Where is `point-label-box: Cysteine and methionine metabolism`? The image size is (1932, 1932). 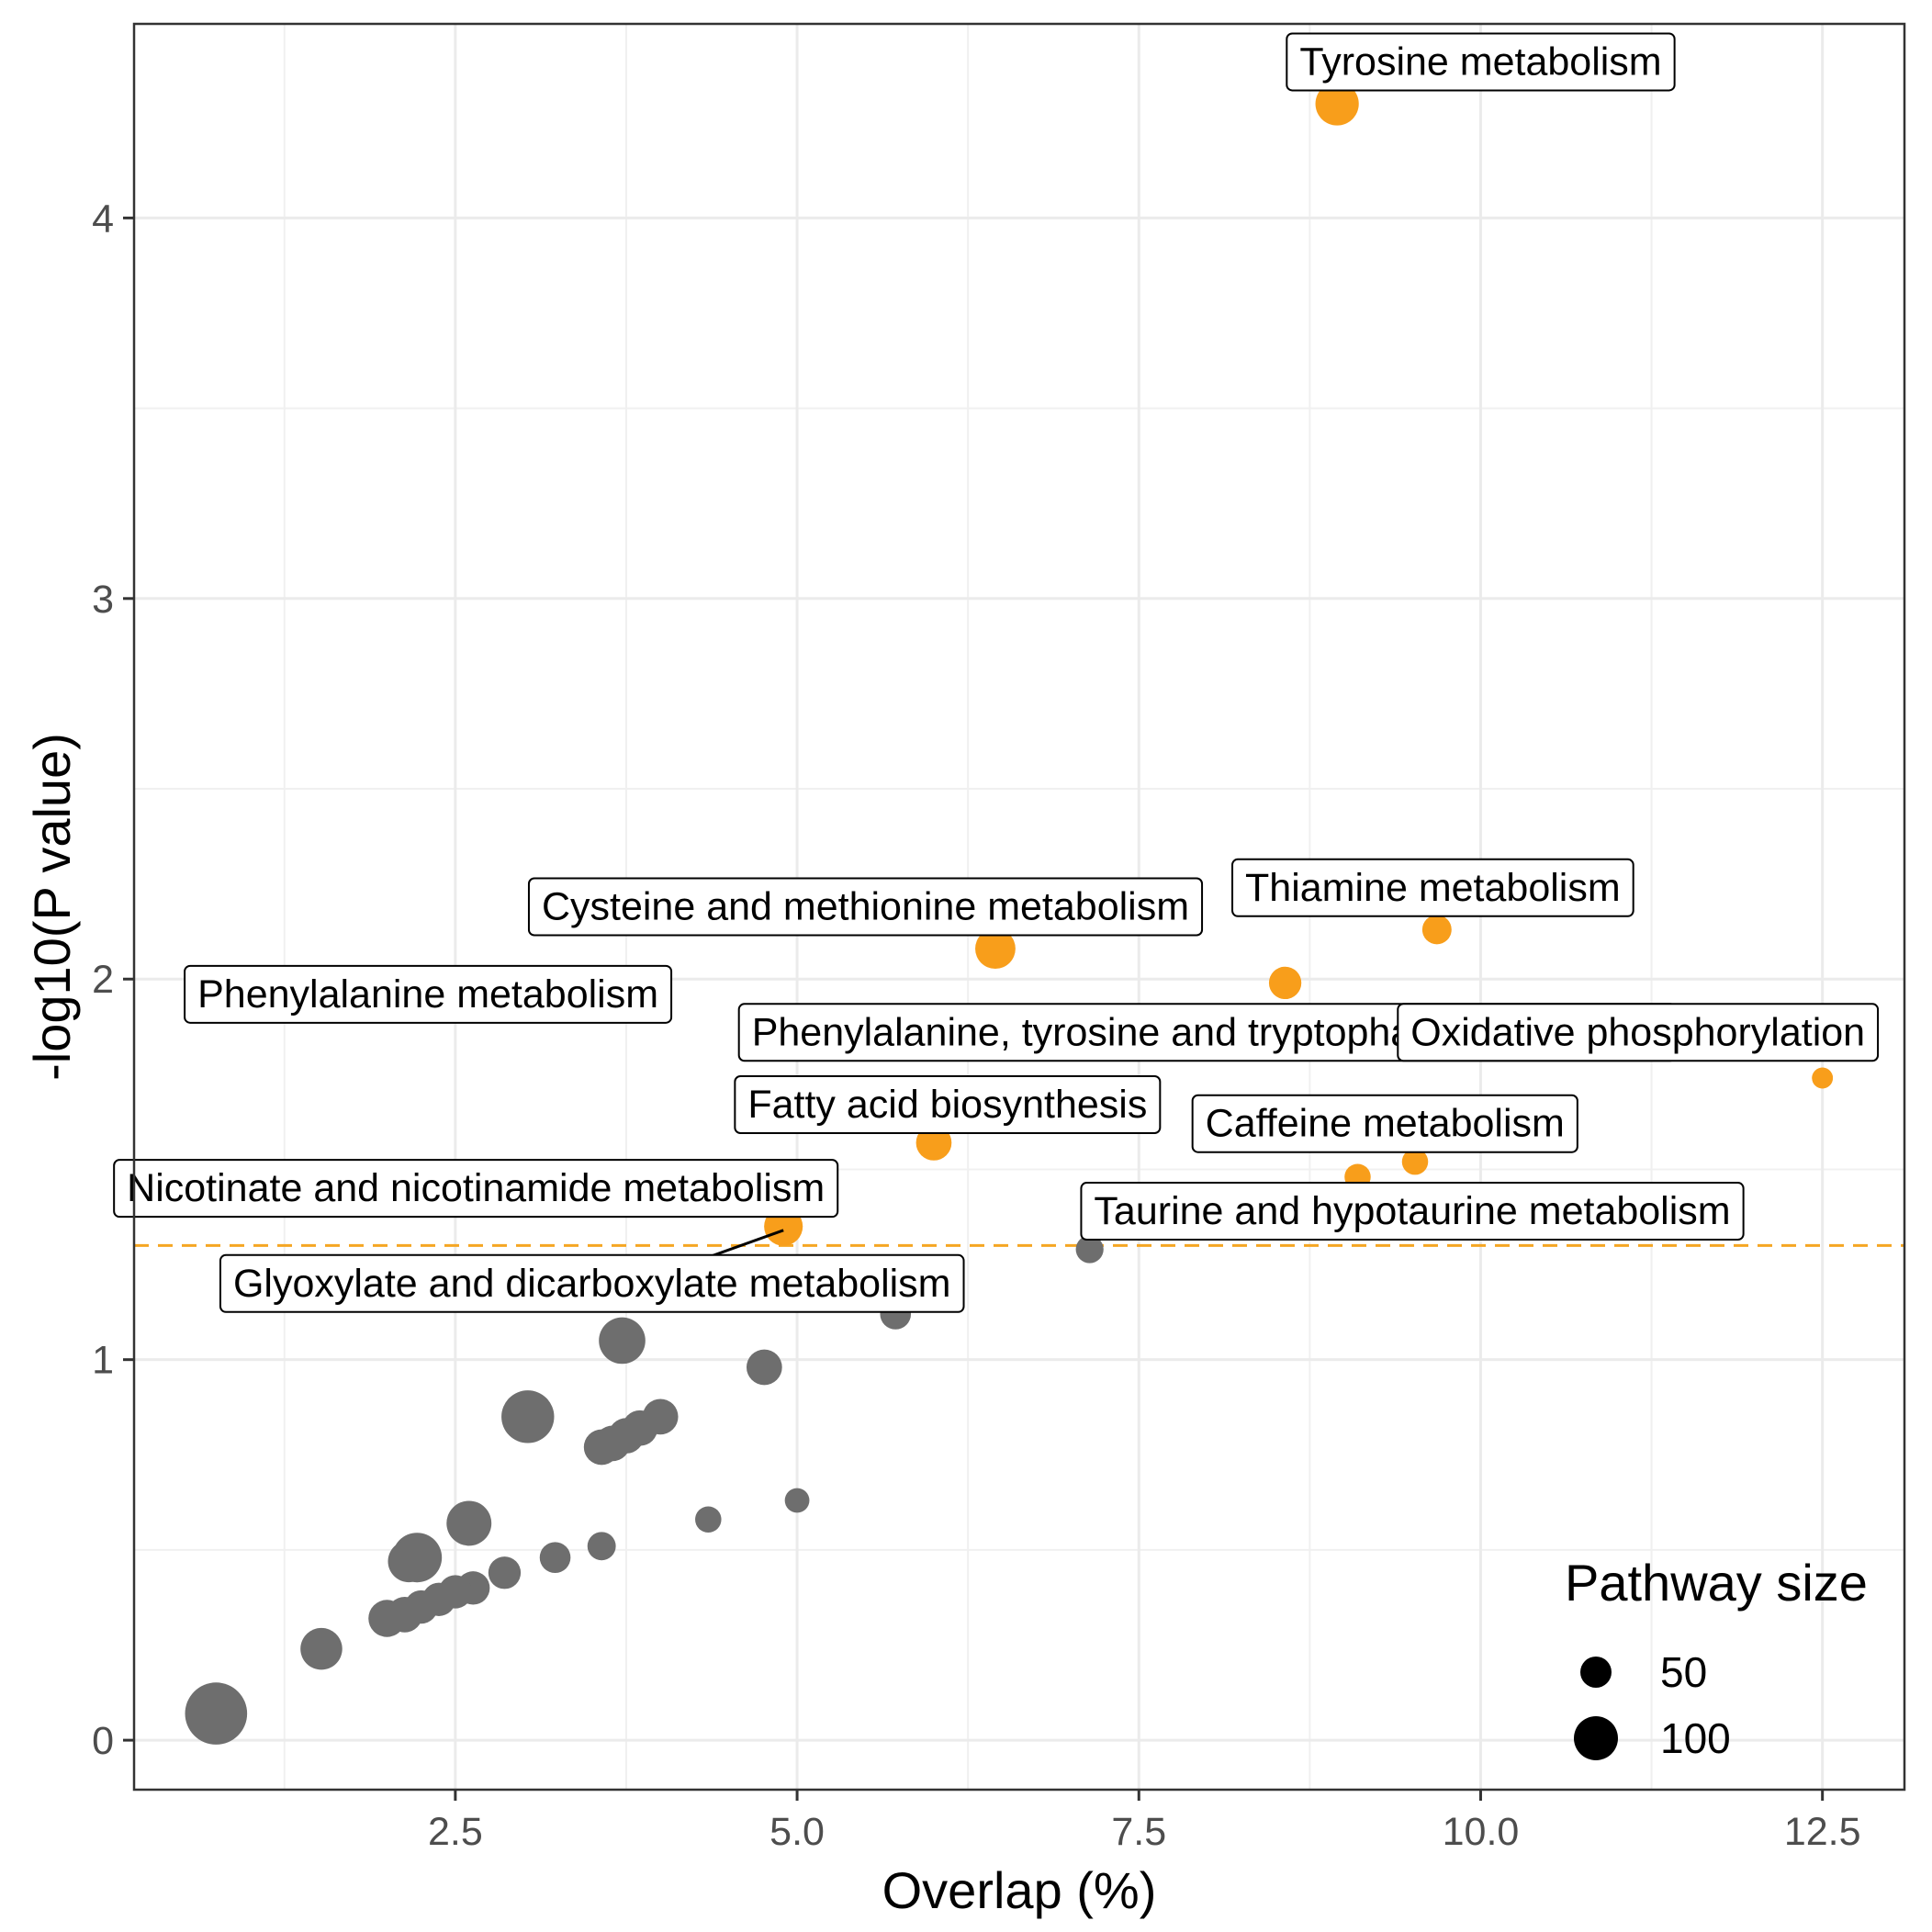 point-label-box: Cysteine and methionine metabolism is located at coordinates (865, 907).